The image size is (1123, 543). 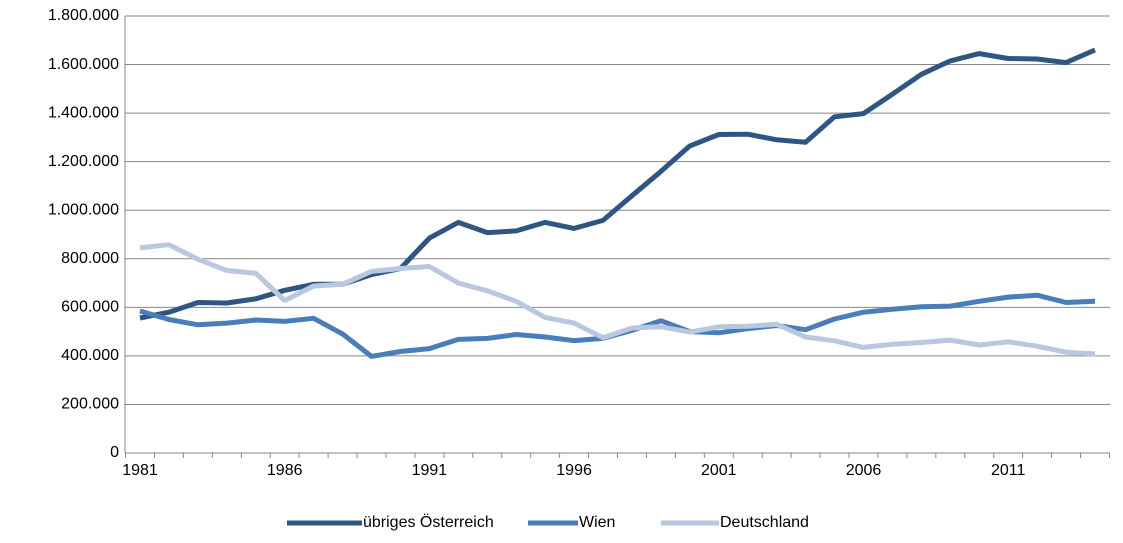 I want to click on x-tick-label: 2001, so click(x=719, y=470).